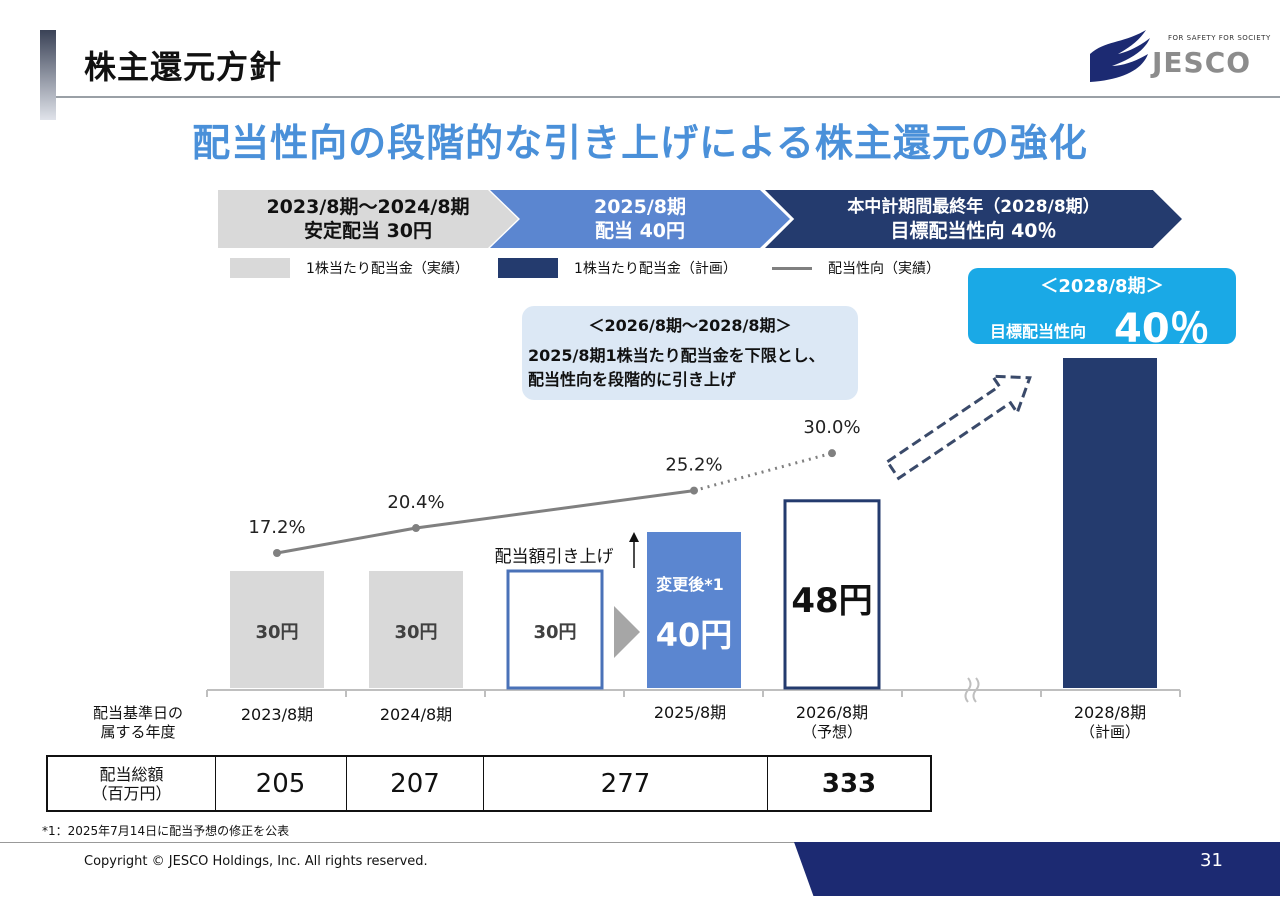 This screenshot has width=1280, height=904. I want to click on legend-swatch-actual, so click(260, 268).